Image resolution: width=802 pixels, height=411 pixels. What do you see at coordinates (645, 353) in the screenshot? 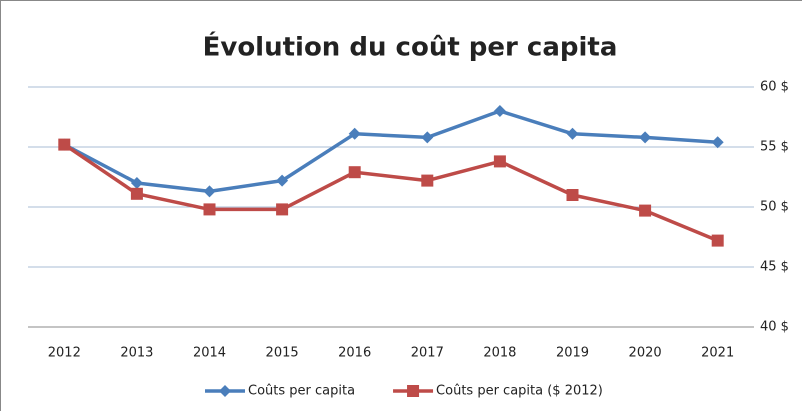
I see `x-tick-label: 2020` at bounding box center [645, 353].